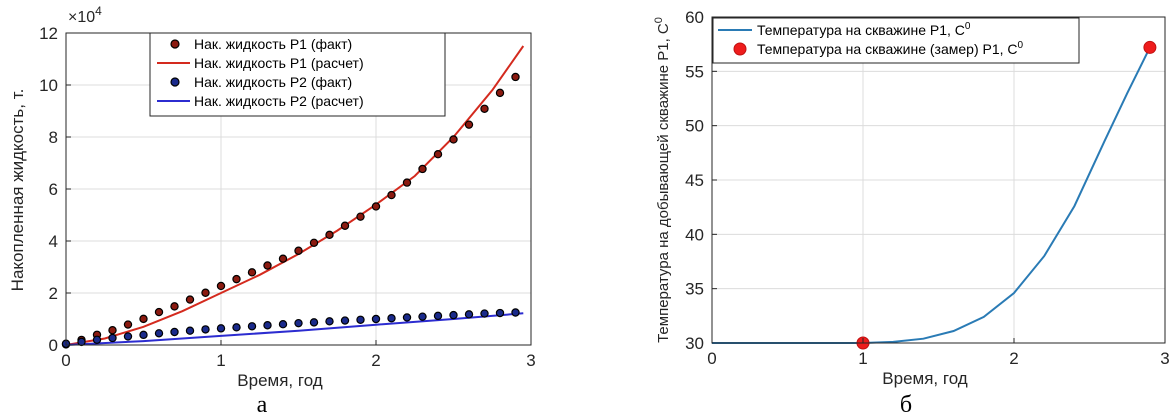 The image size is (1172, 418). I want to click on y-tick-label: 12, so click(48, 33).